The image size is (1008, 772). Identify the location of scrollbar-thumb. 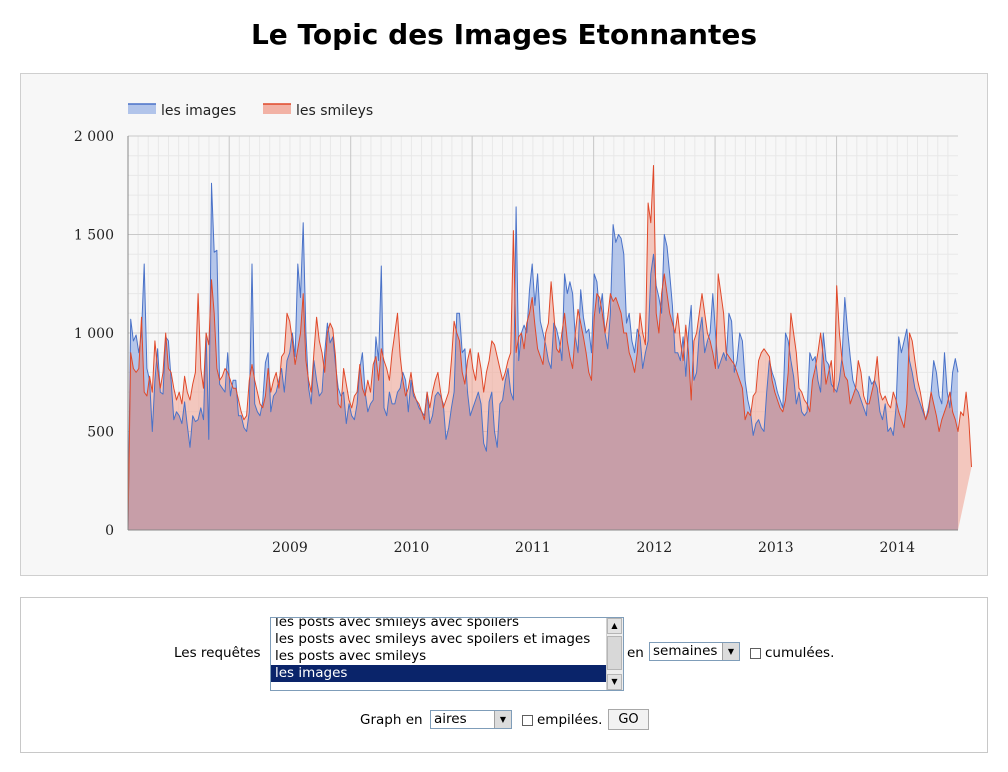
(614, 653).